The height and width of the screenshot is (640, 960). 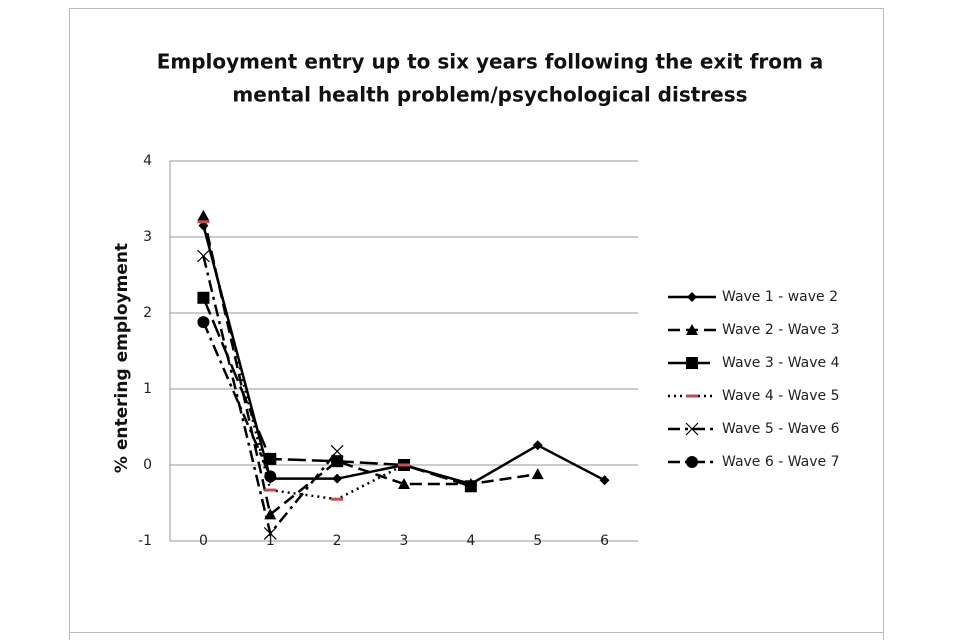 I want to click on y-tick-label: 0, so click(x=147, y=465).